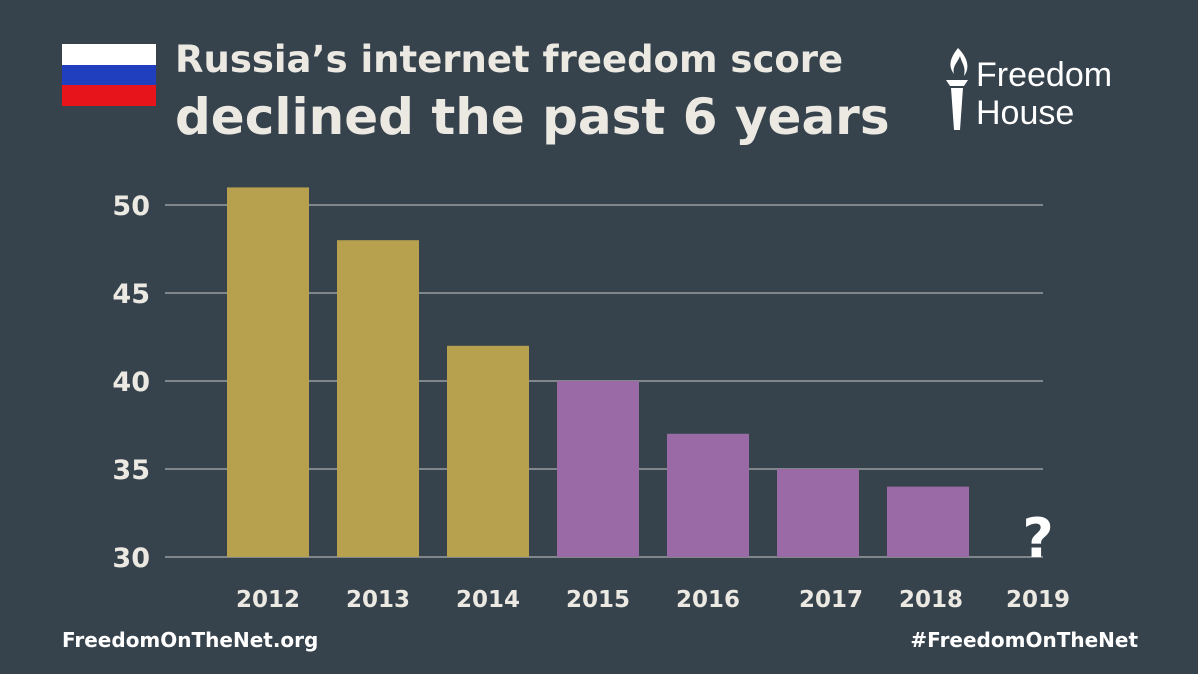 This screenshot has height=674, width=1198. I want to click on russia-flag-icon, so click(109, 75).